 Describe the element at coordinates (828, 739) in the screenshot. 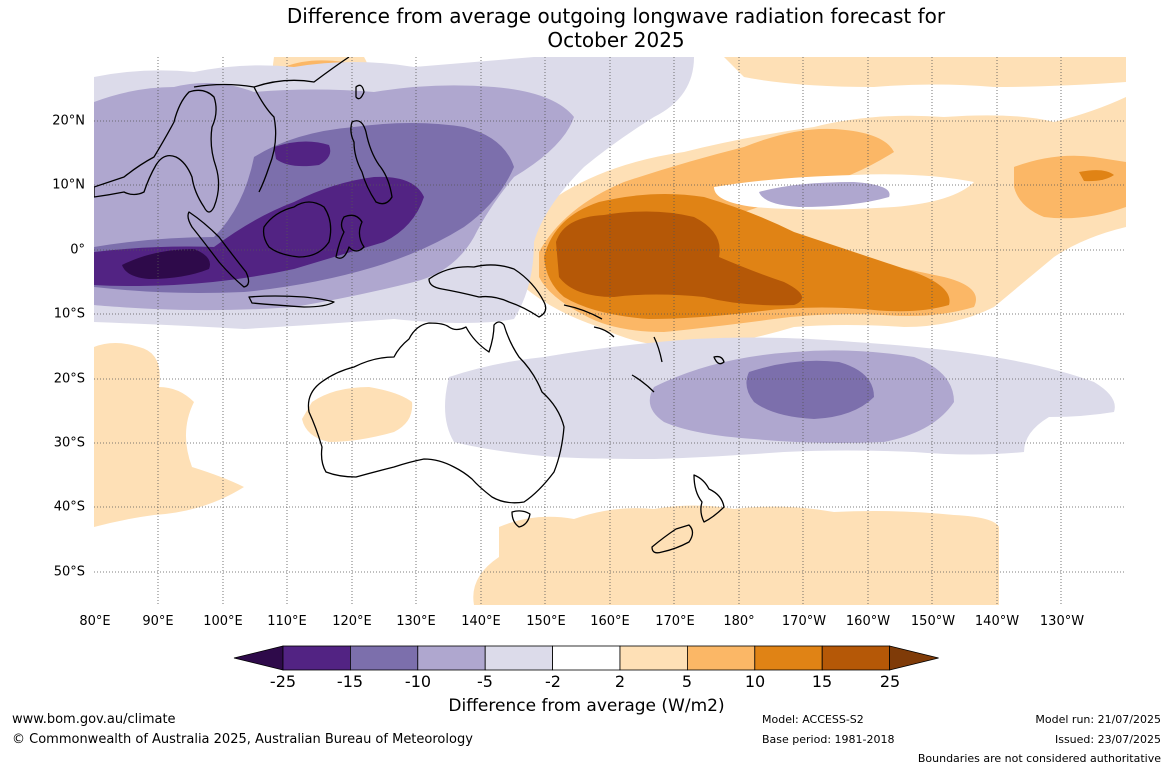

I see `footer-base-period: Base period: 1981-2018` at that location.